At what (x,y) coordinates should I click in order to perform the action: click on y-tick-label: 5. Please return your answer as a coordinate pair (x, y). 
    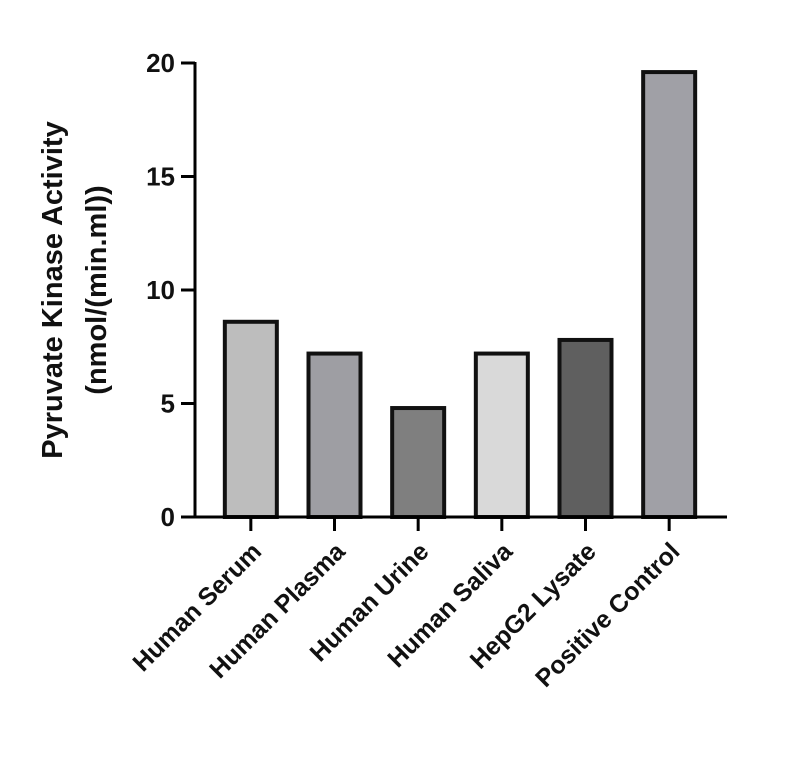
    Looking at the image, I should click on (168, 404).